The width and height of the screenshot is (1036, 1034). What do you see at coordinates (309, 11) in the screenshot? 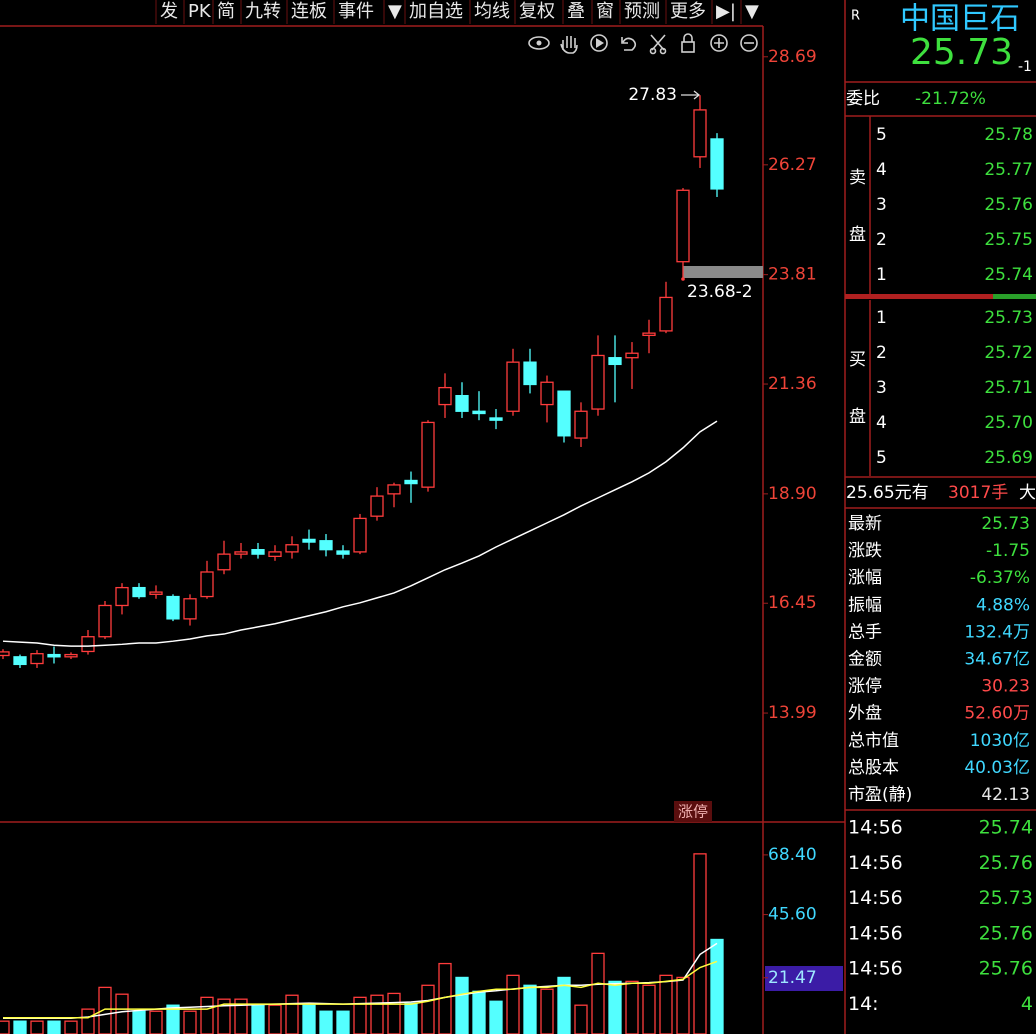
I see `toolbar-button: 连板` at bounding box center [309, 11].